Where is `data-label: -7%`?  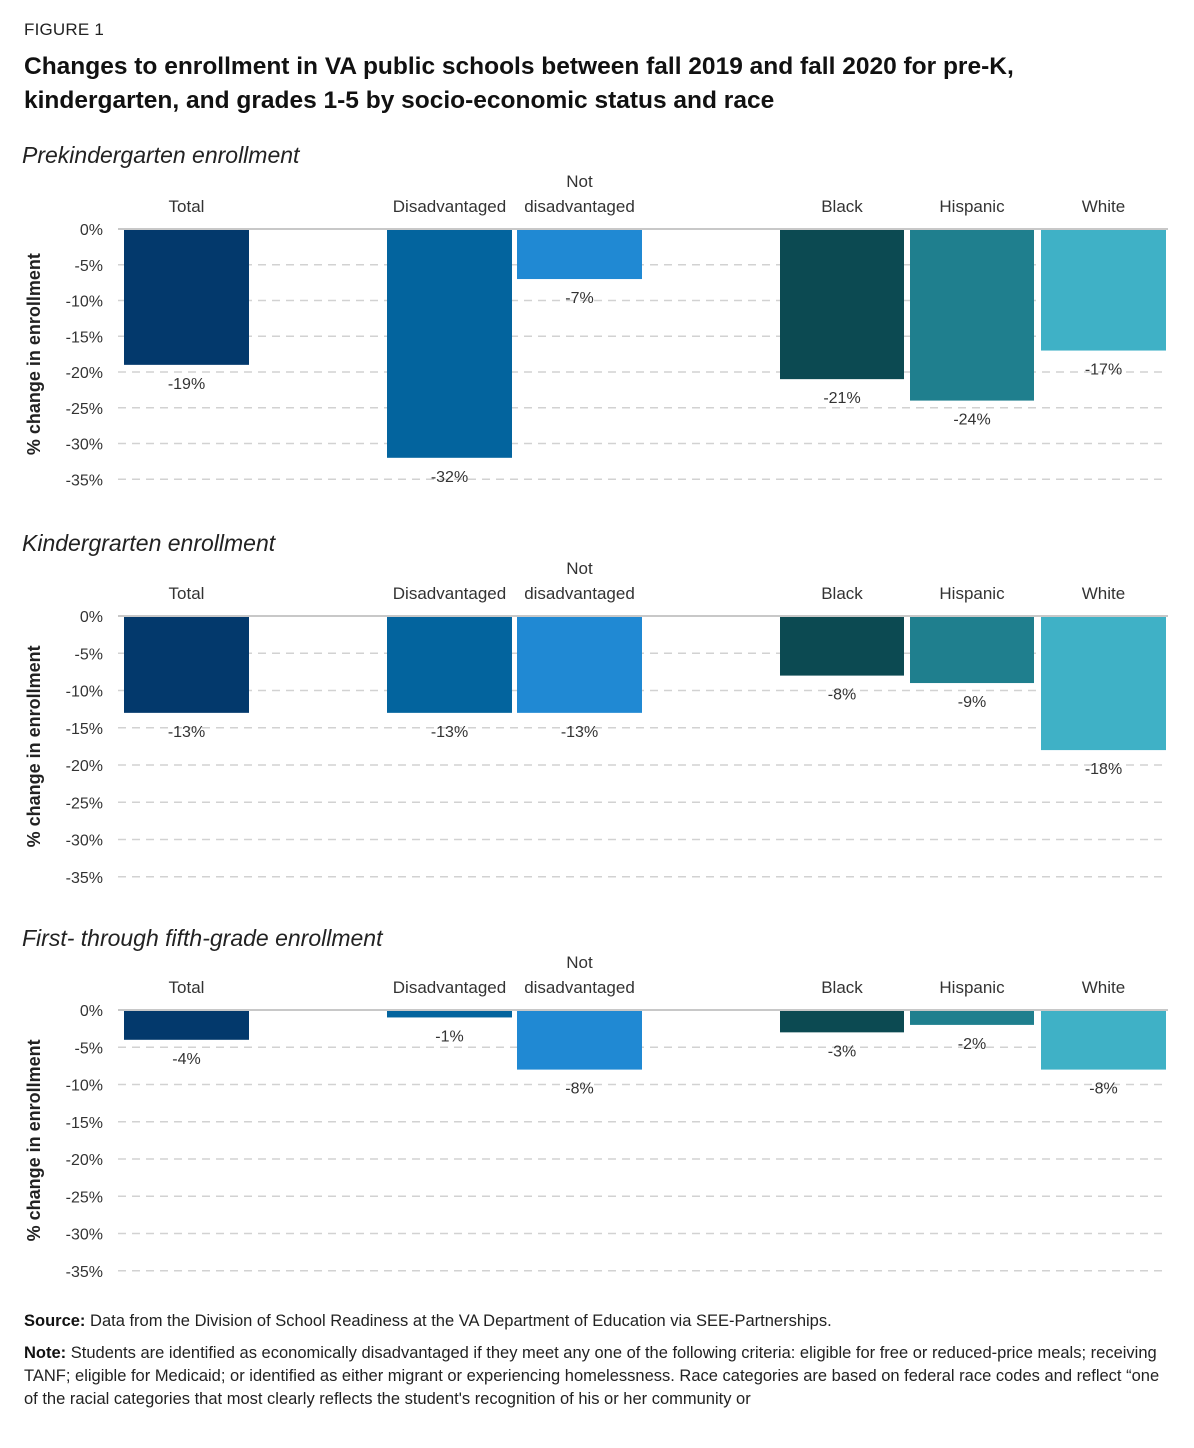 data-label: -7% is located at coordinates (579, 298).